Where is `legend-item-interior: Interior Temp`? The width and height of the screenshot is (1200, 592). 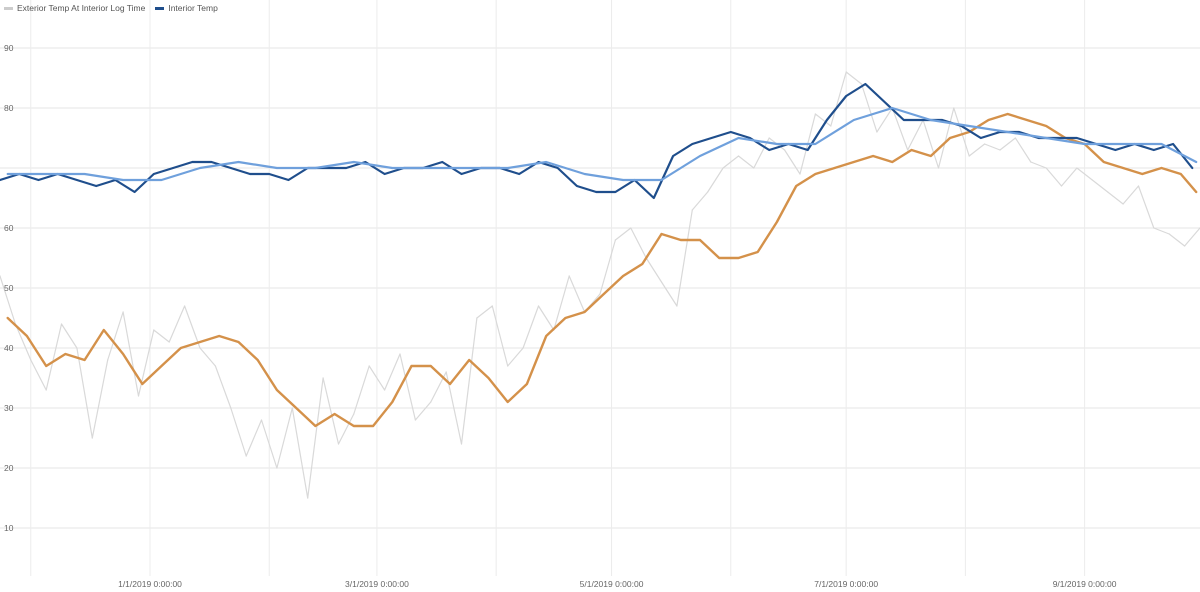 legend-item-interior: Interior Temp is located at coordinates (186, 8).